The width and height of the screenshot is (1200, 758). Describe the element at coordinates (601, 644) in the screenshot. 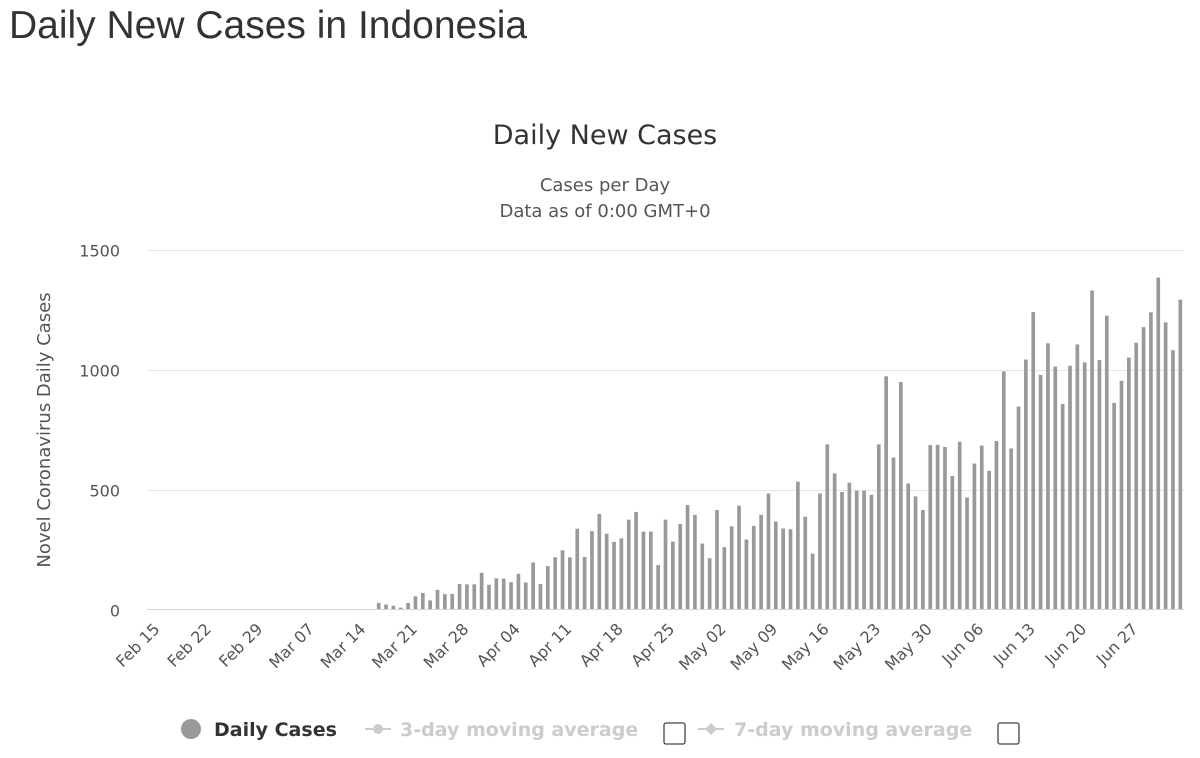

I see `x-tick-label: Apr 18` at that location.